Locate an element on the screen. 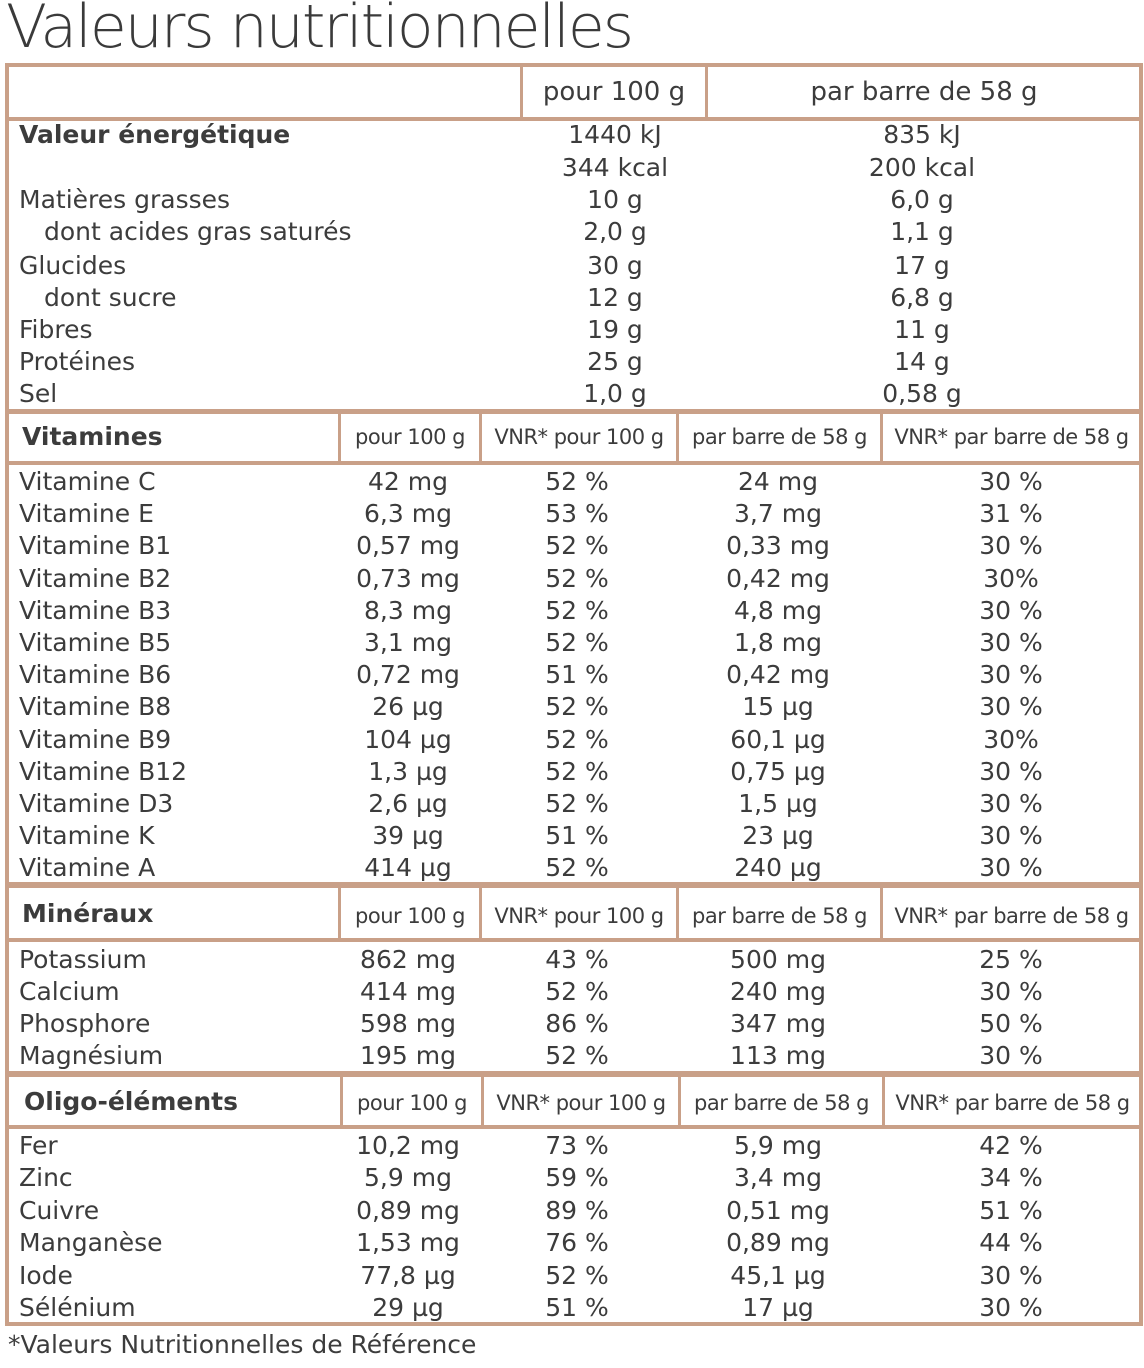 This screenshot has height=1368, width=1144. nutrient-value: 0,72 mg is located at coordinates (408, 674).